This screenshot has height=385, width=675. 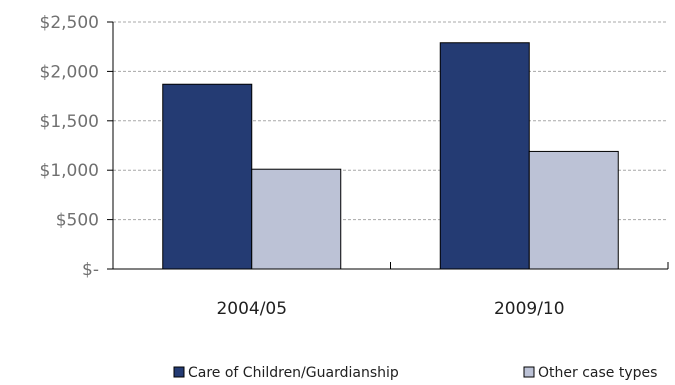 What do you see at coordinates (529, 309) in the screenshot?
I see `x-category-label: 2009/10` at bounding box center [529, 309].